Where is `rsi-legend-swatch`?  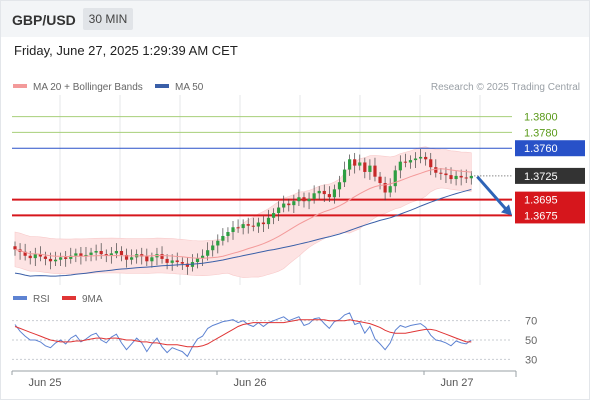 rsi-legend-swatch is located at coordinates (20, 298).